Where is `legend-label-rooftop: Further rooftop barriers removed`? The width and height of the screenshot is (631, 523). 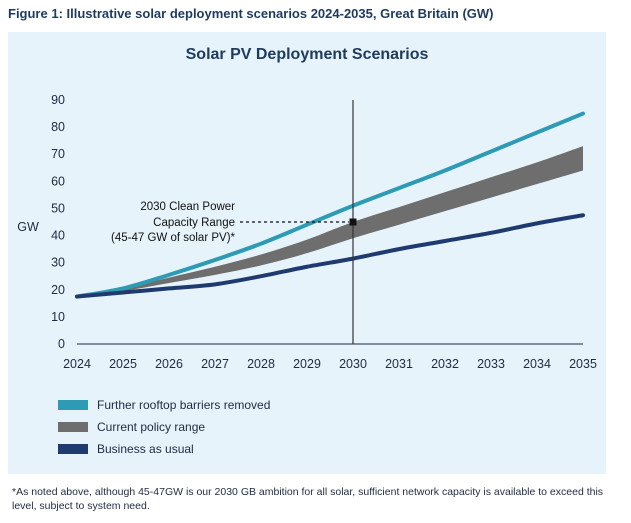
legend-label-rooftop: Further rooftop barriers removed is located at coordinates (184, 405).